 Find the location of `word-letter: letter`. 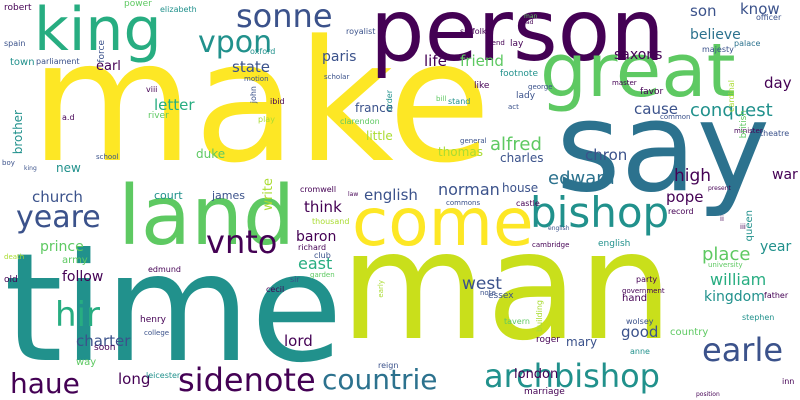

word-letter: letter is located at coordinates (174, 105).